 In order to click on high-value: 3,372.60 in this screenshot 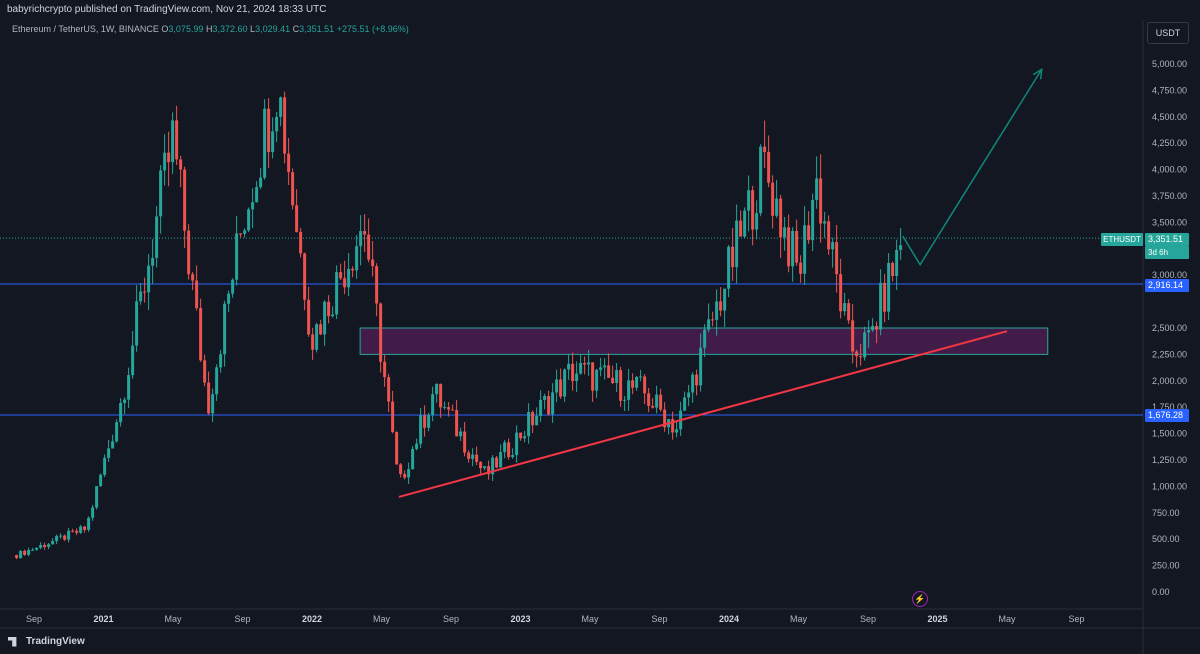, I will do `click(230, 29)`.